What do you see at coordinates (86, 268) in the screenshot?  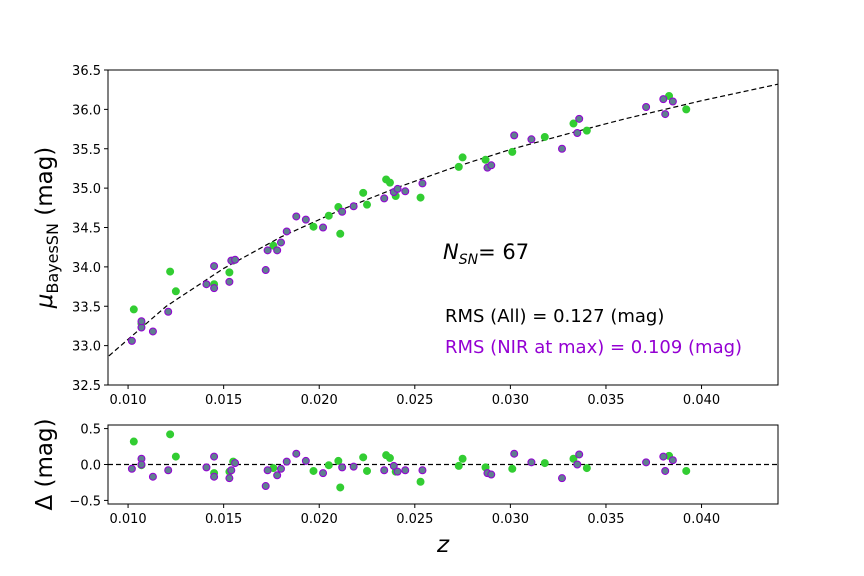 I see `y-tick-label: 34.0` at bounding box center [86, 268].